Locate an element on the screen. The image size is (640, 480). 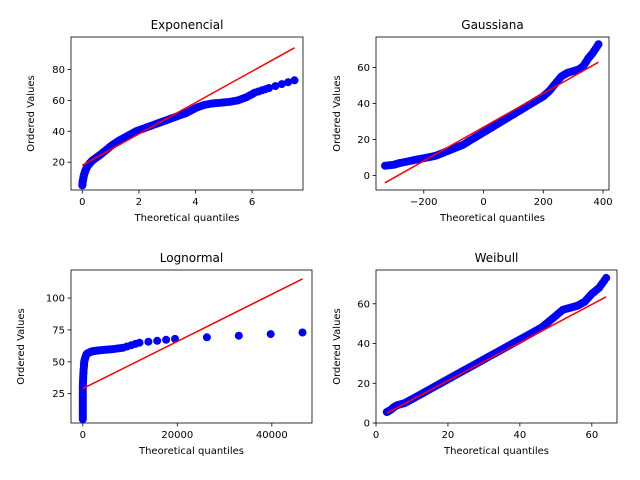
y-tick-label: 25 is located at coordinates (58, 394).